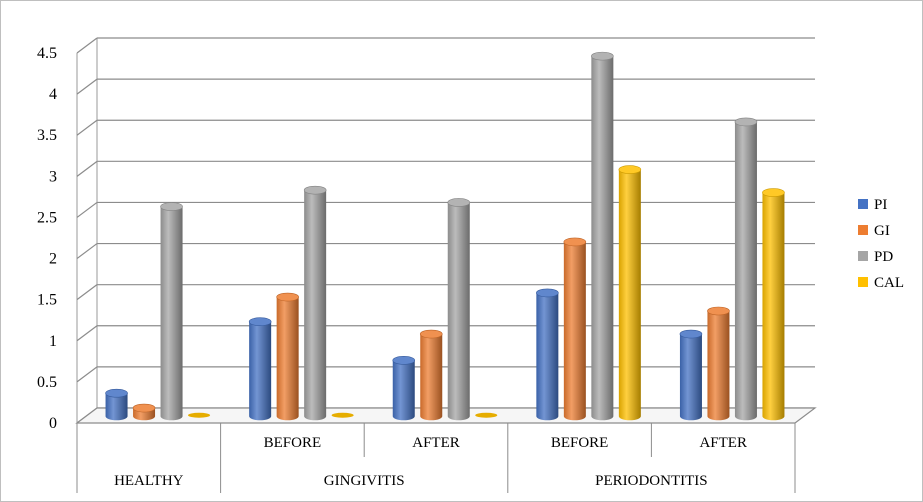 The width and height of the screenshot is (923, 502). I want to click on chart-floor, so click(446, 415).